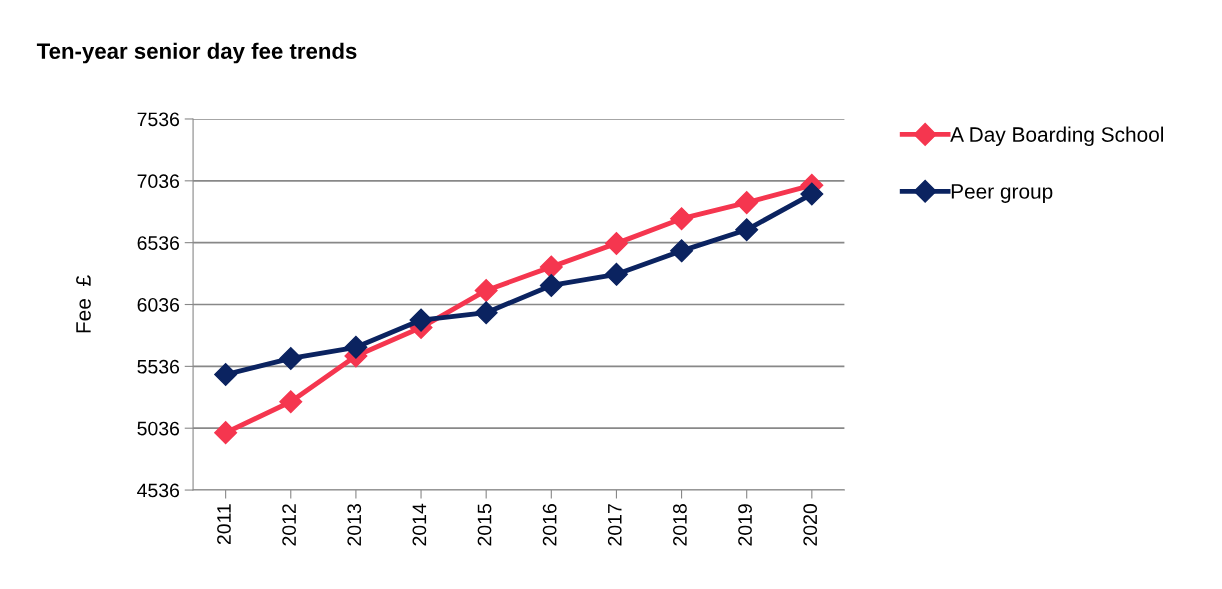  What do you see at coordinates (289, 525) in the screenshot?
I see `x-tick-label: 2012` at bounding box center [289, 525].